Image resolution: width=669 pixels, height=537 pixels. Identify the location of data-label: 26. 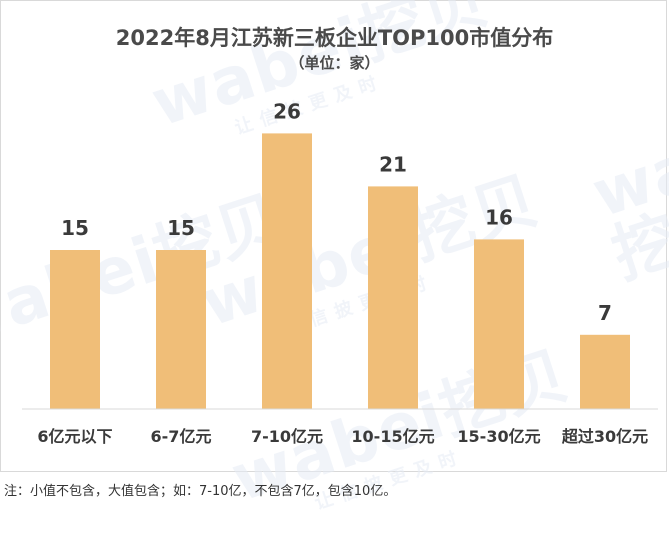
(287, 111).